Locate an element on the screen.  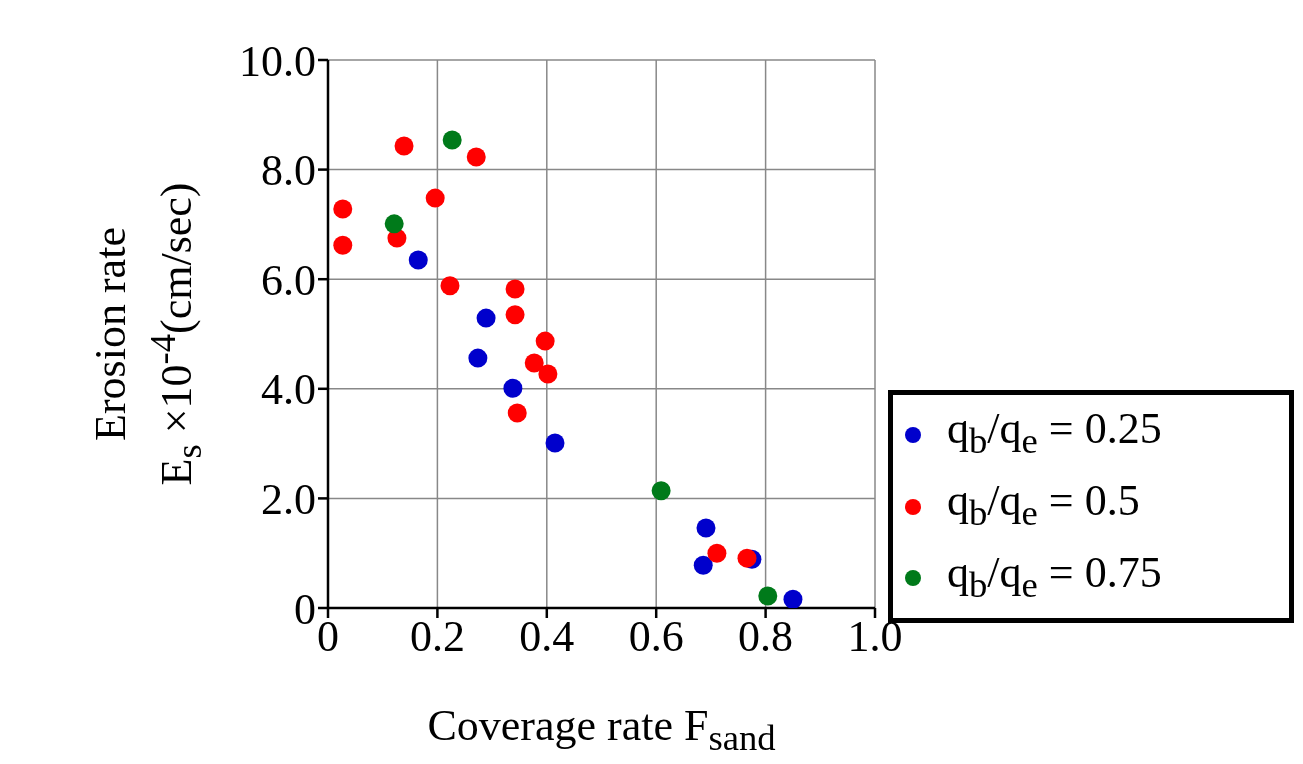
y-tick-label: 8.0 is located at coordinates (288, 171).